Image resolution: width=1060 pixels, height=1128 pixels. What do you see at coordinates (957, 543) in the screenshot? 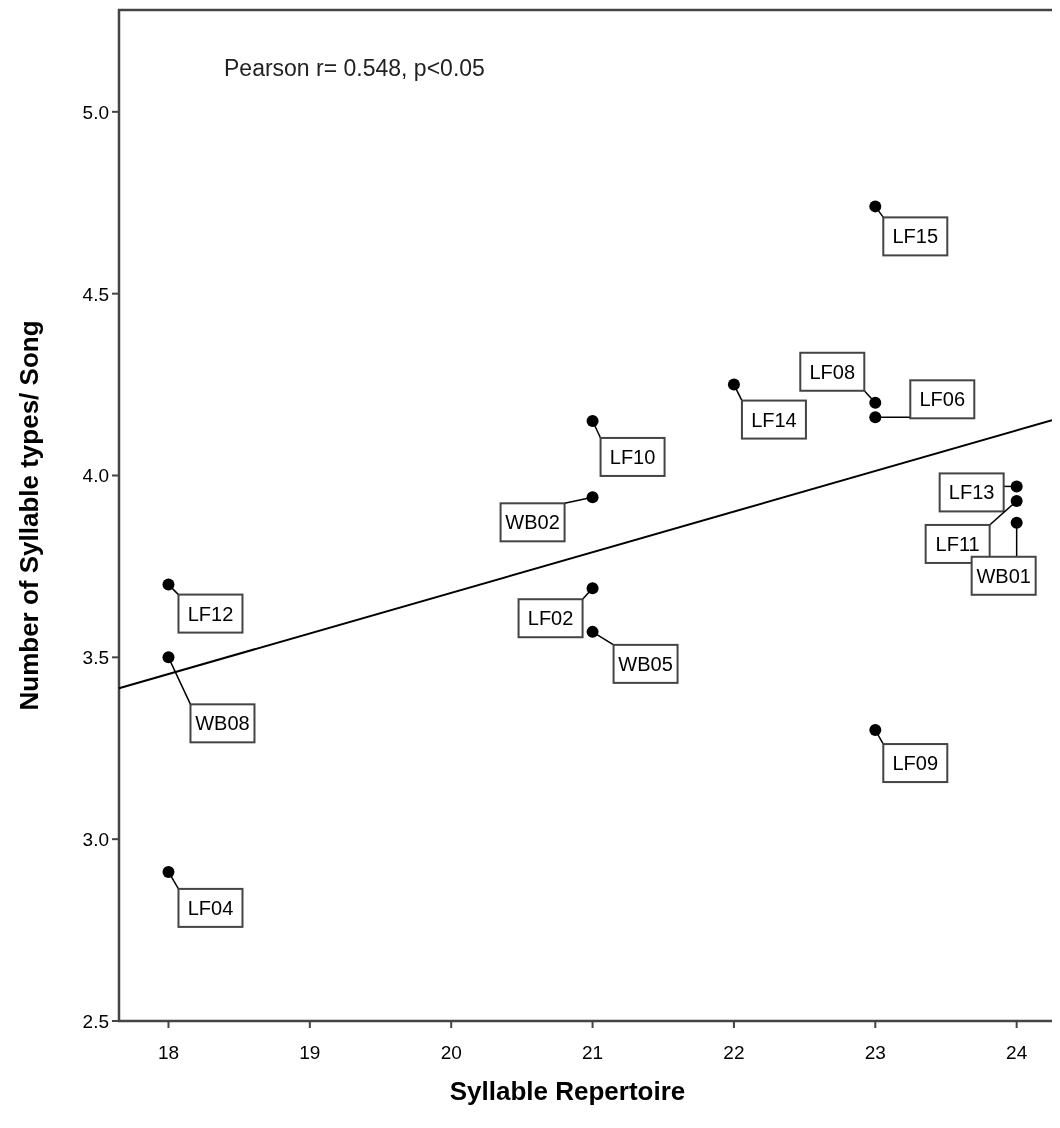
I see `annotation: LF11` at bounding box center [957, 543].